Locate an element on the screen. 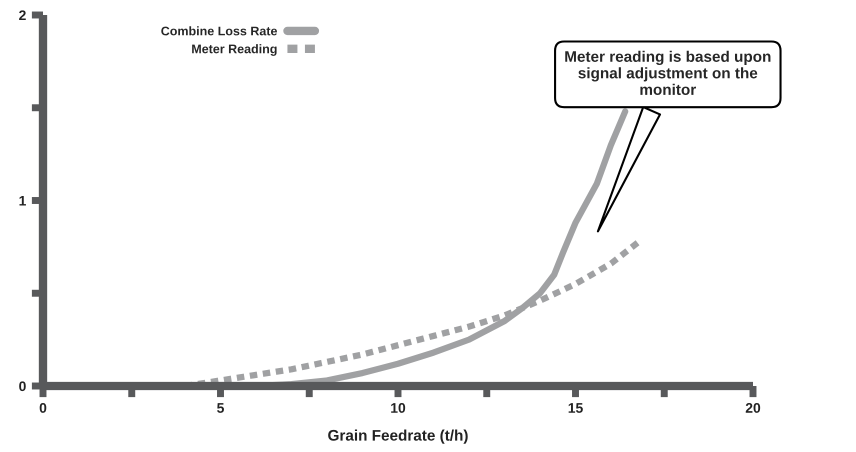  legend-label: Meter Reading is located at coordinates (234, 50).